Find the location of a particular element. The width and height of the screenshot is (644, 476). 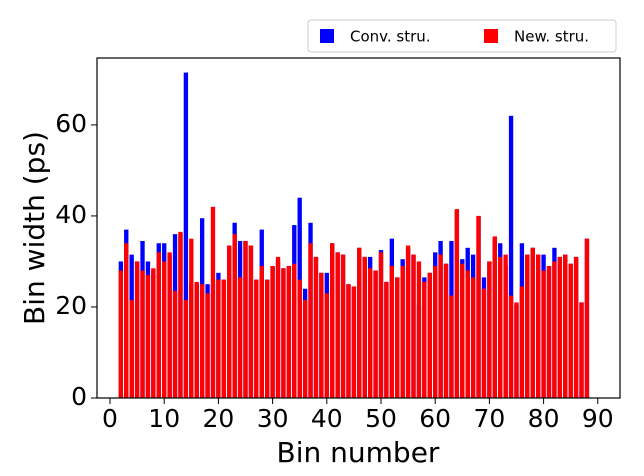

legend-label: Conv. stru. is located at coordinates (390, 37).